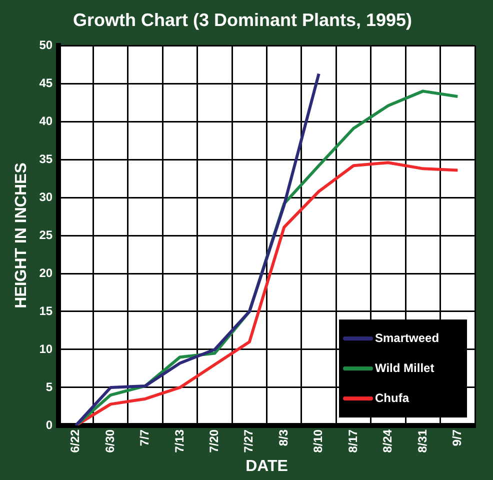 Image resolution: width=493 pixels, height=480 pixels. Describe the element at coordinates (422, 441) in the screenshot. I see `x-tick-label: 8/31` at that location.